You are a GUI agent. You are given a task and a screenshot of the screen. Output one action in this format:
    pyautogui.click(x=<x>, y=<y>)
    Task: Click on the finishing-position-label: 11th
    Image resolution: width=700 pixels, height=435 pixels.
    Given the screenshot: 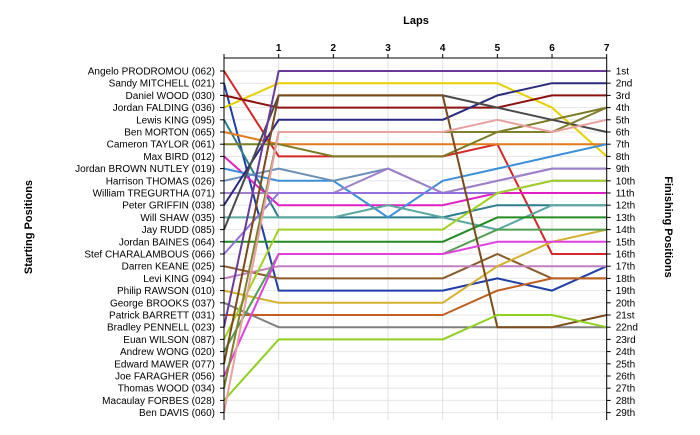 What is the action you would take?
    pyautogui.click(x=625, y=194)
    